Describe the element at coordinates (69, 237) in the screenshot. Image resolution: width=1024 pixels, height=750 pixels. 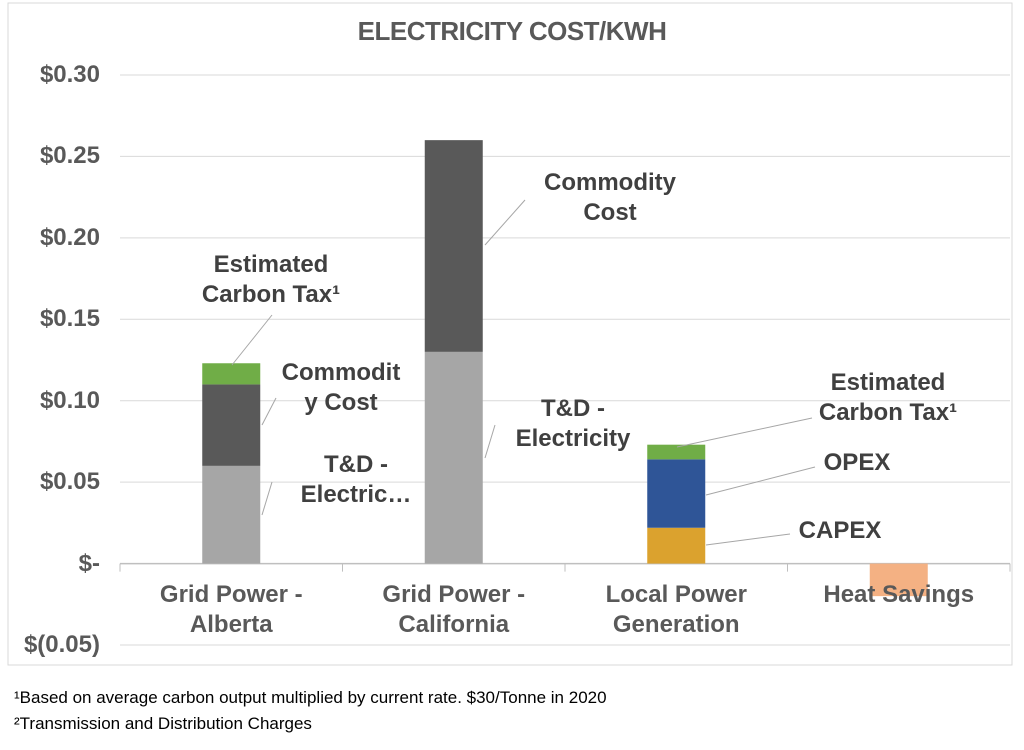
I see `y-tick-label: $0.20` at that location.